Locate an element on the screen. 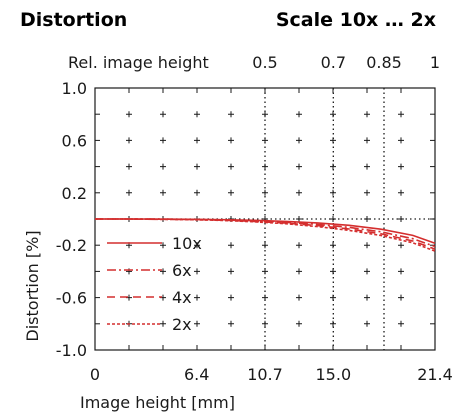  chart-title: Distortion is located at coordinates (73, 20).